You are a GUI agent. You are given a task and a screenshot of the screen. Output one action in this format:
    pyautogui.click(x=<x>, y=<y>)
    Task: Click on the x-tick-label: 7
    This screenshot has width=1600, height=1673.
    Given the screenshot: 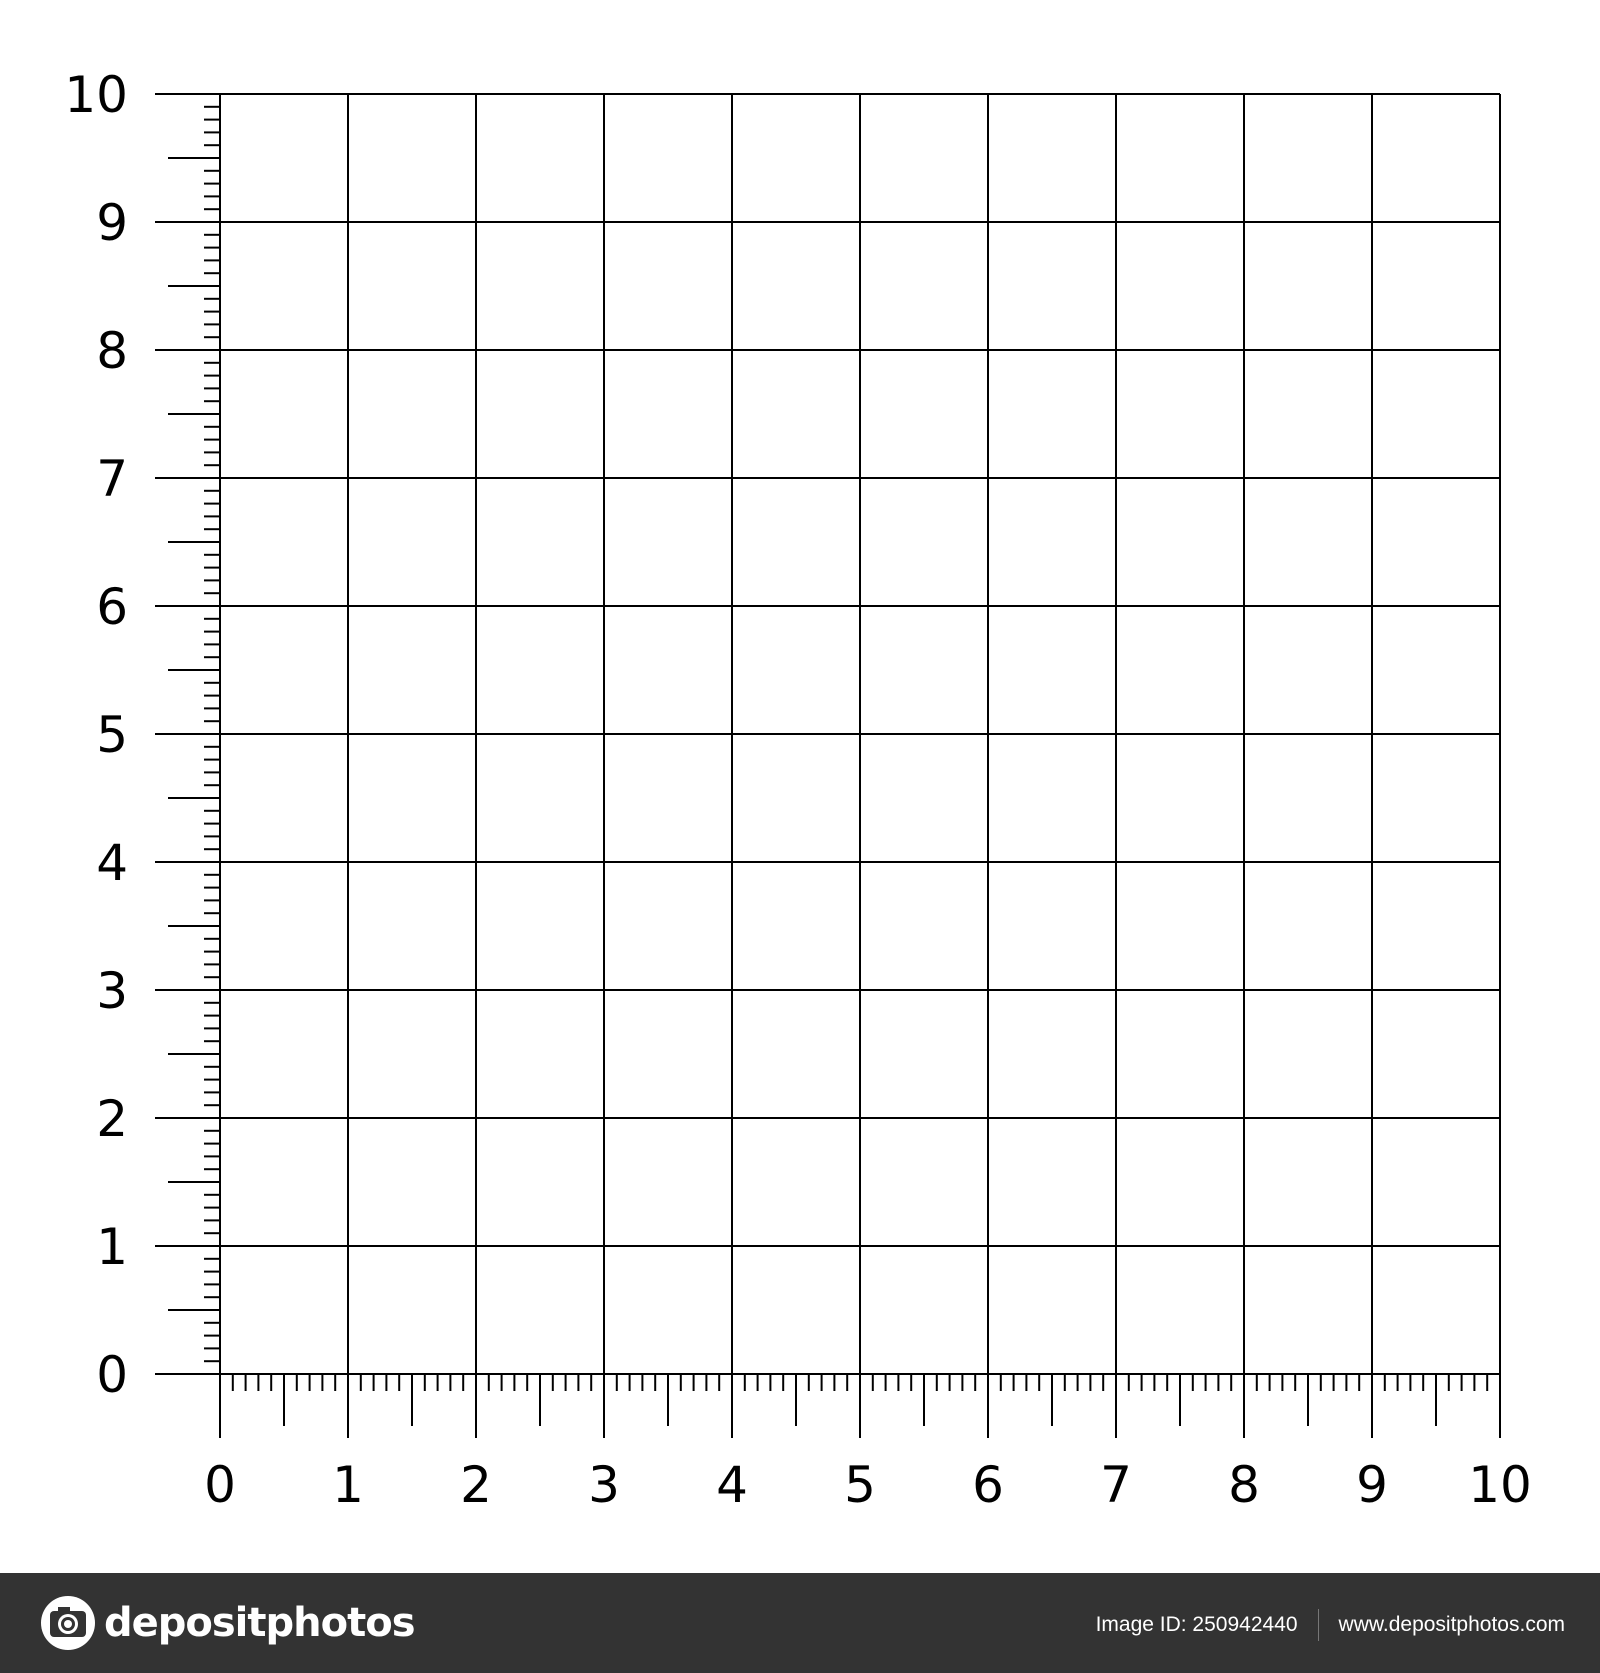 What is the action you would take?
    pyautogui.click(x=1116, y=1485)
    